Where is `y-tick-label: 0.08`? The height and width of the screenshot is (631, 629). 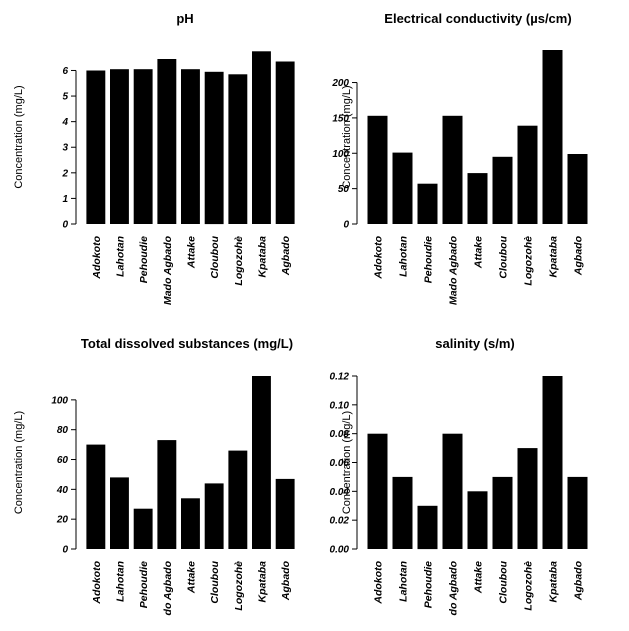 y-tick-label: 0.08 is located at coordinates (340, 434).